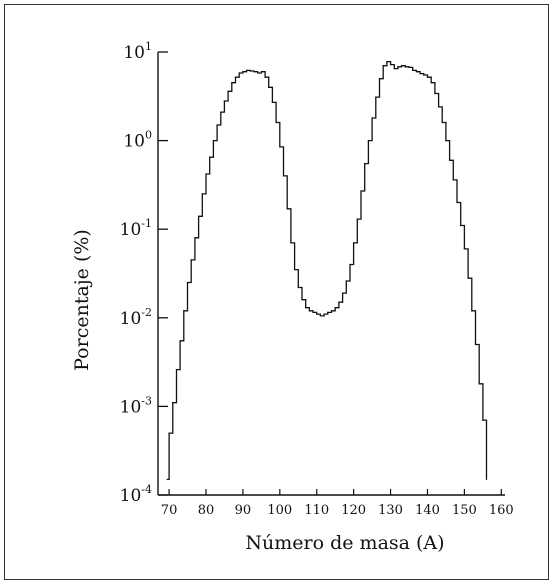 The width and height of the screenshot is (555, 586). I want to click on x-axis-label: Número de masa (A), so click(344, 543).